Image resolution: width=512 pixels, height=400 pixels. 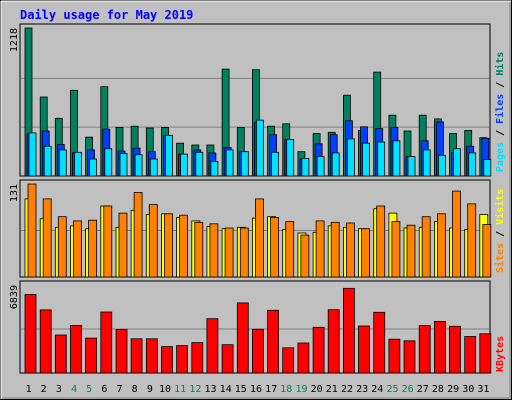 What do you see at coordinates (165, 389) in the screenshot?
I see `day-label-10: 10` at bounding box center [165, 389].